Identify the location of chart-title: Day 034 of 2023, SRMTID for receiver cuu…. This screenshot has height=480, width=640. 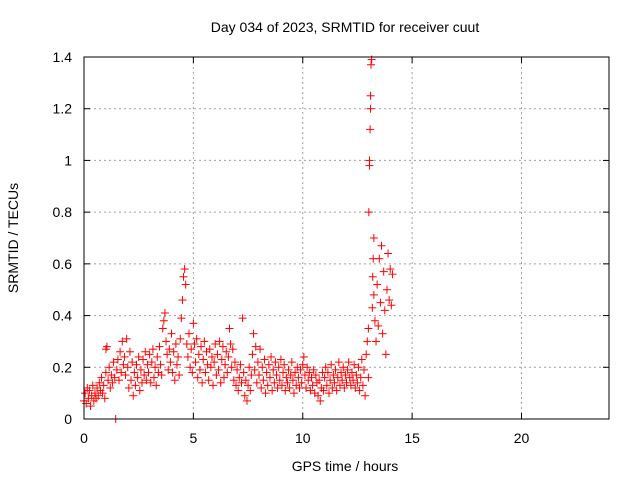
(345, 27).